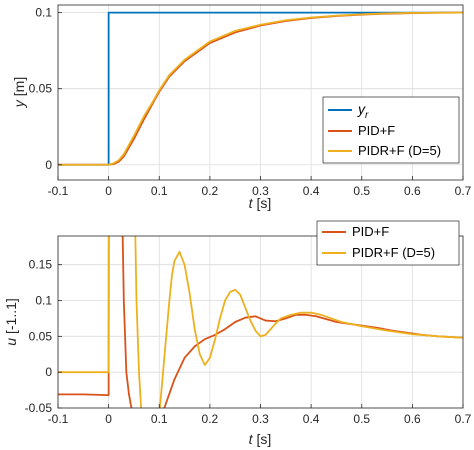 The width and height of the screenshot is (474, 450). What do you see at coordinates (260, 203) in the screenshot?
I see `top-x-axis-label: t [s]` at bounding box center [260, 203].